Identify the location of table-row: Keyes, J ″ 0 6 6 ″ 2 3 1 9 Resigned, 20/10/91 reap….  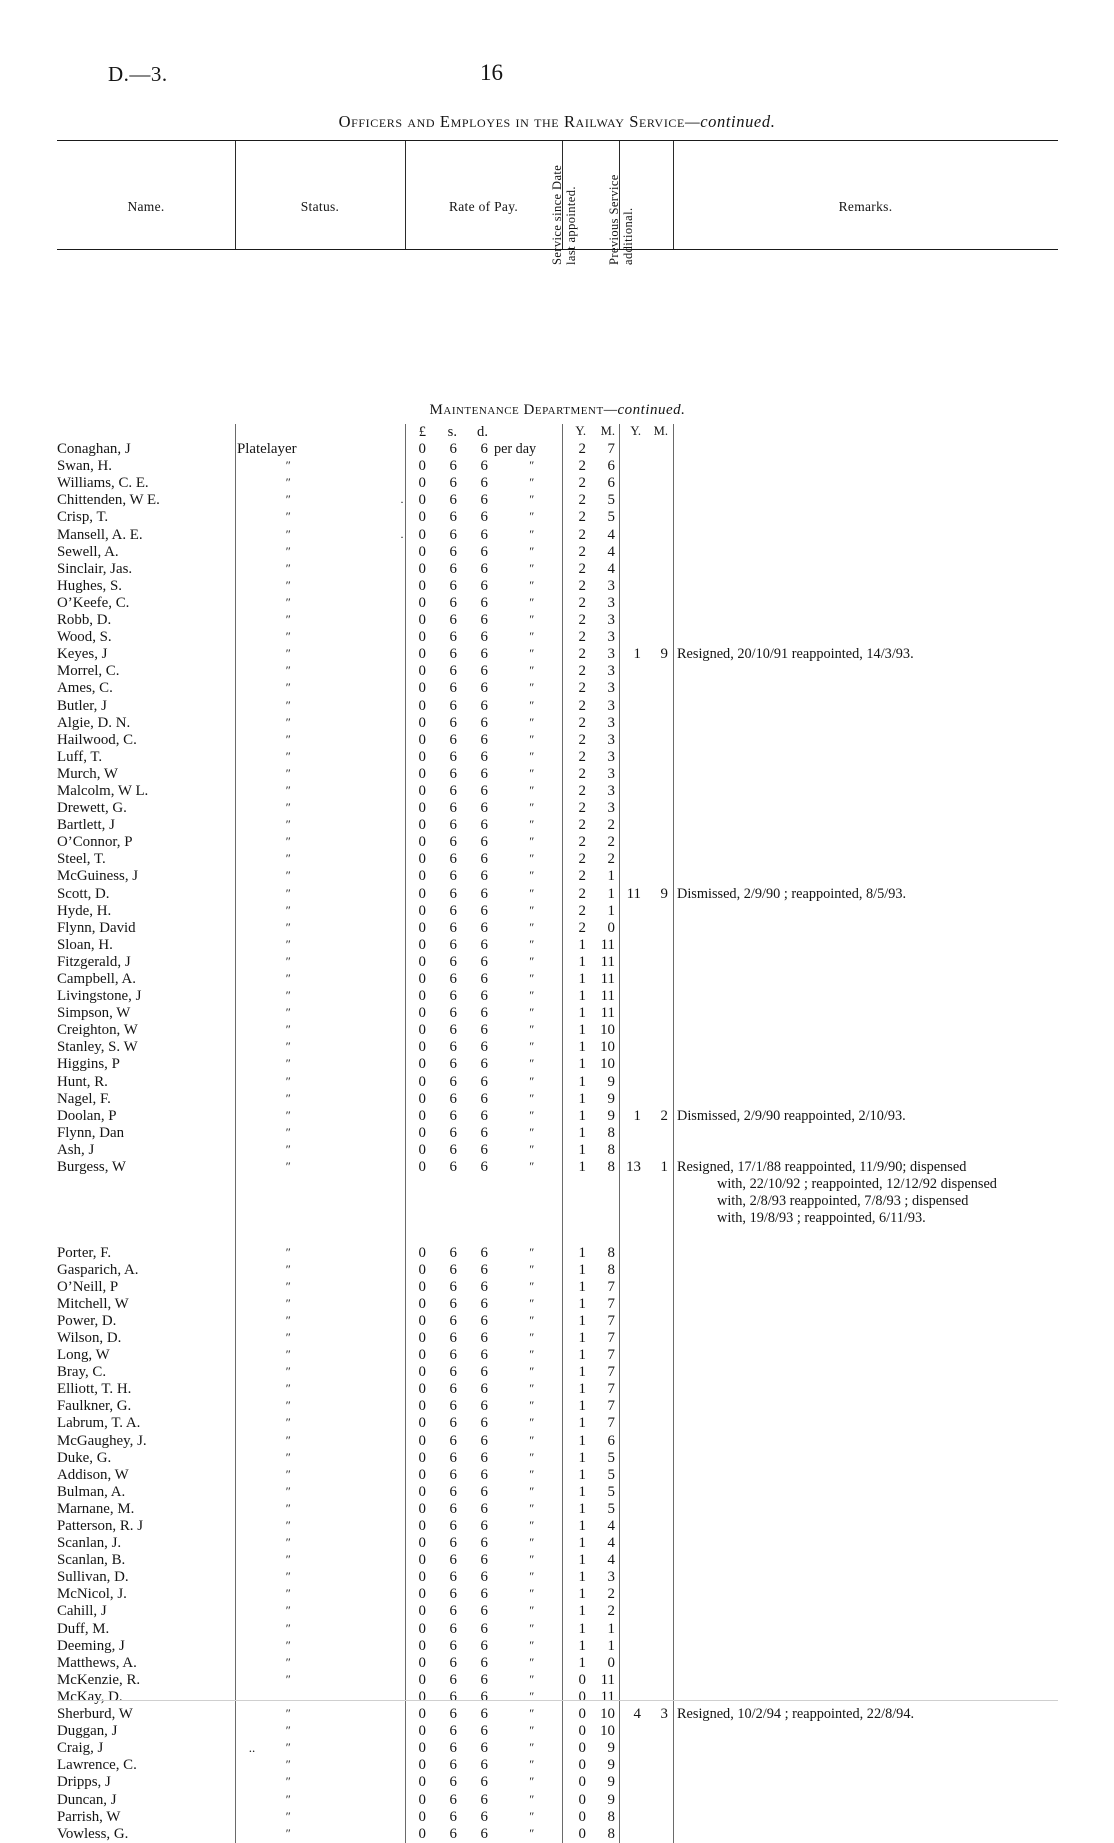
(557, 654).